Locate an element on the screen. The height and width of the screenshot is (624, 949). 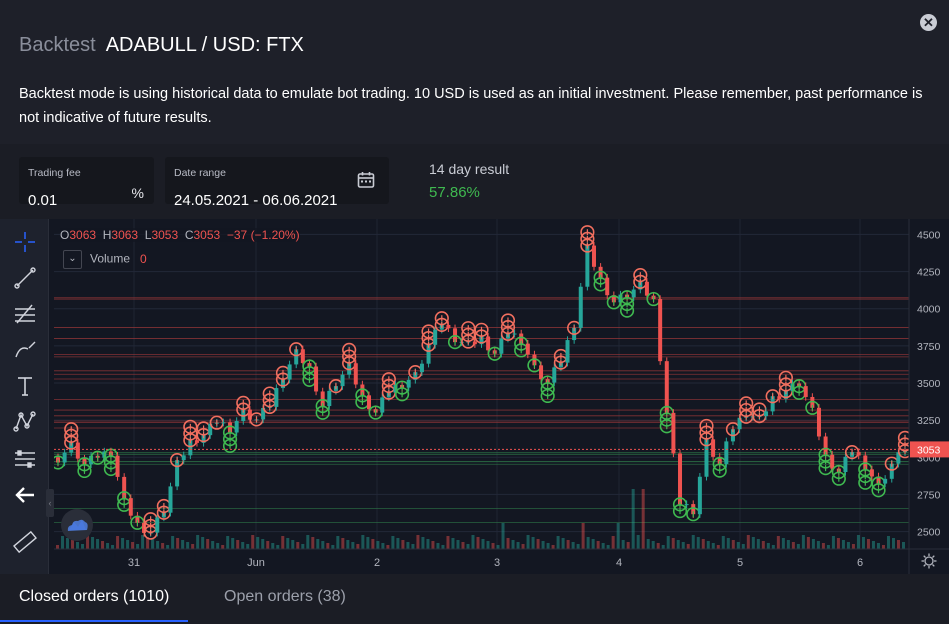
tv-logo-icon is located at coordinates (77, 525).